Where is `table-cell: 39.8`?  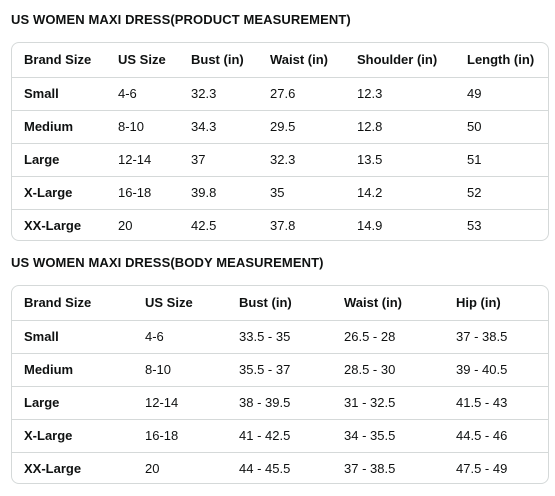 table-cell: 39.8 is located at coordinates (218, 192).